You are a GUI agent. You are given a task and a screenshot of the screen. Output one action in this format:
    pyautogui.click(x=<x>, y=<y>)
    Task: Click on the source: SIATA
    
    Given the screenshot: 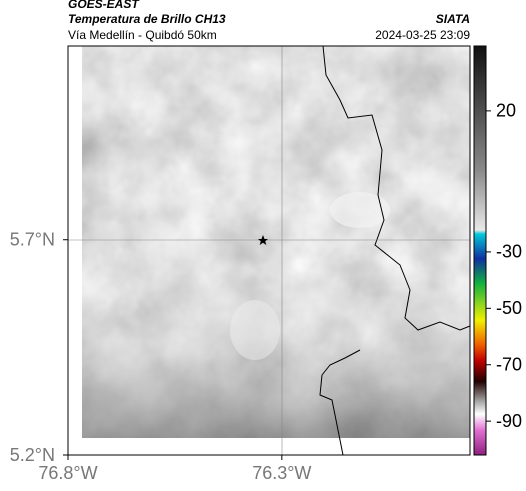 What is the action you would take?
    pyautogui.click(x=453, y=19)
    